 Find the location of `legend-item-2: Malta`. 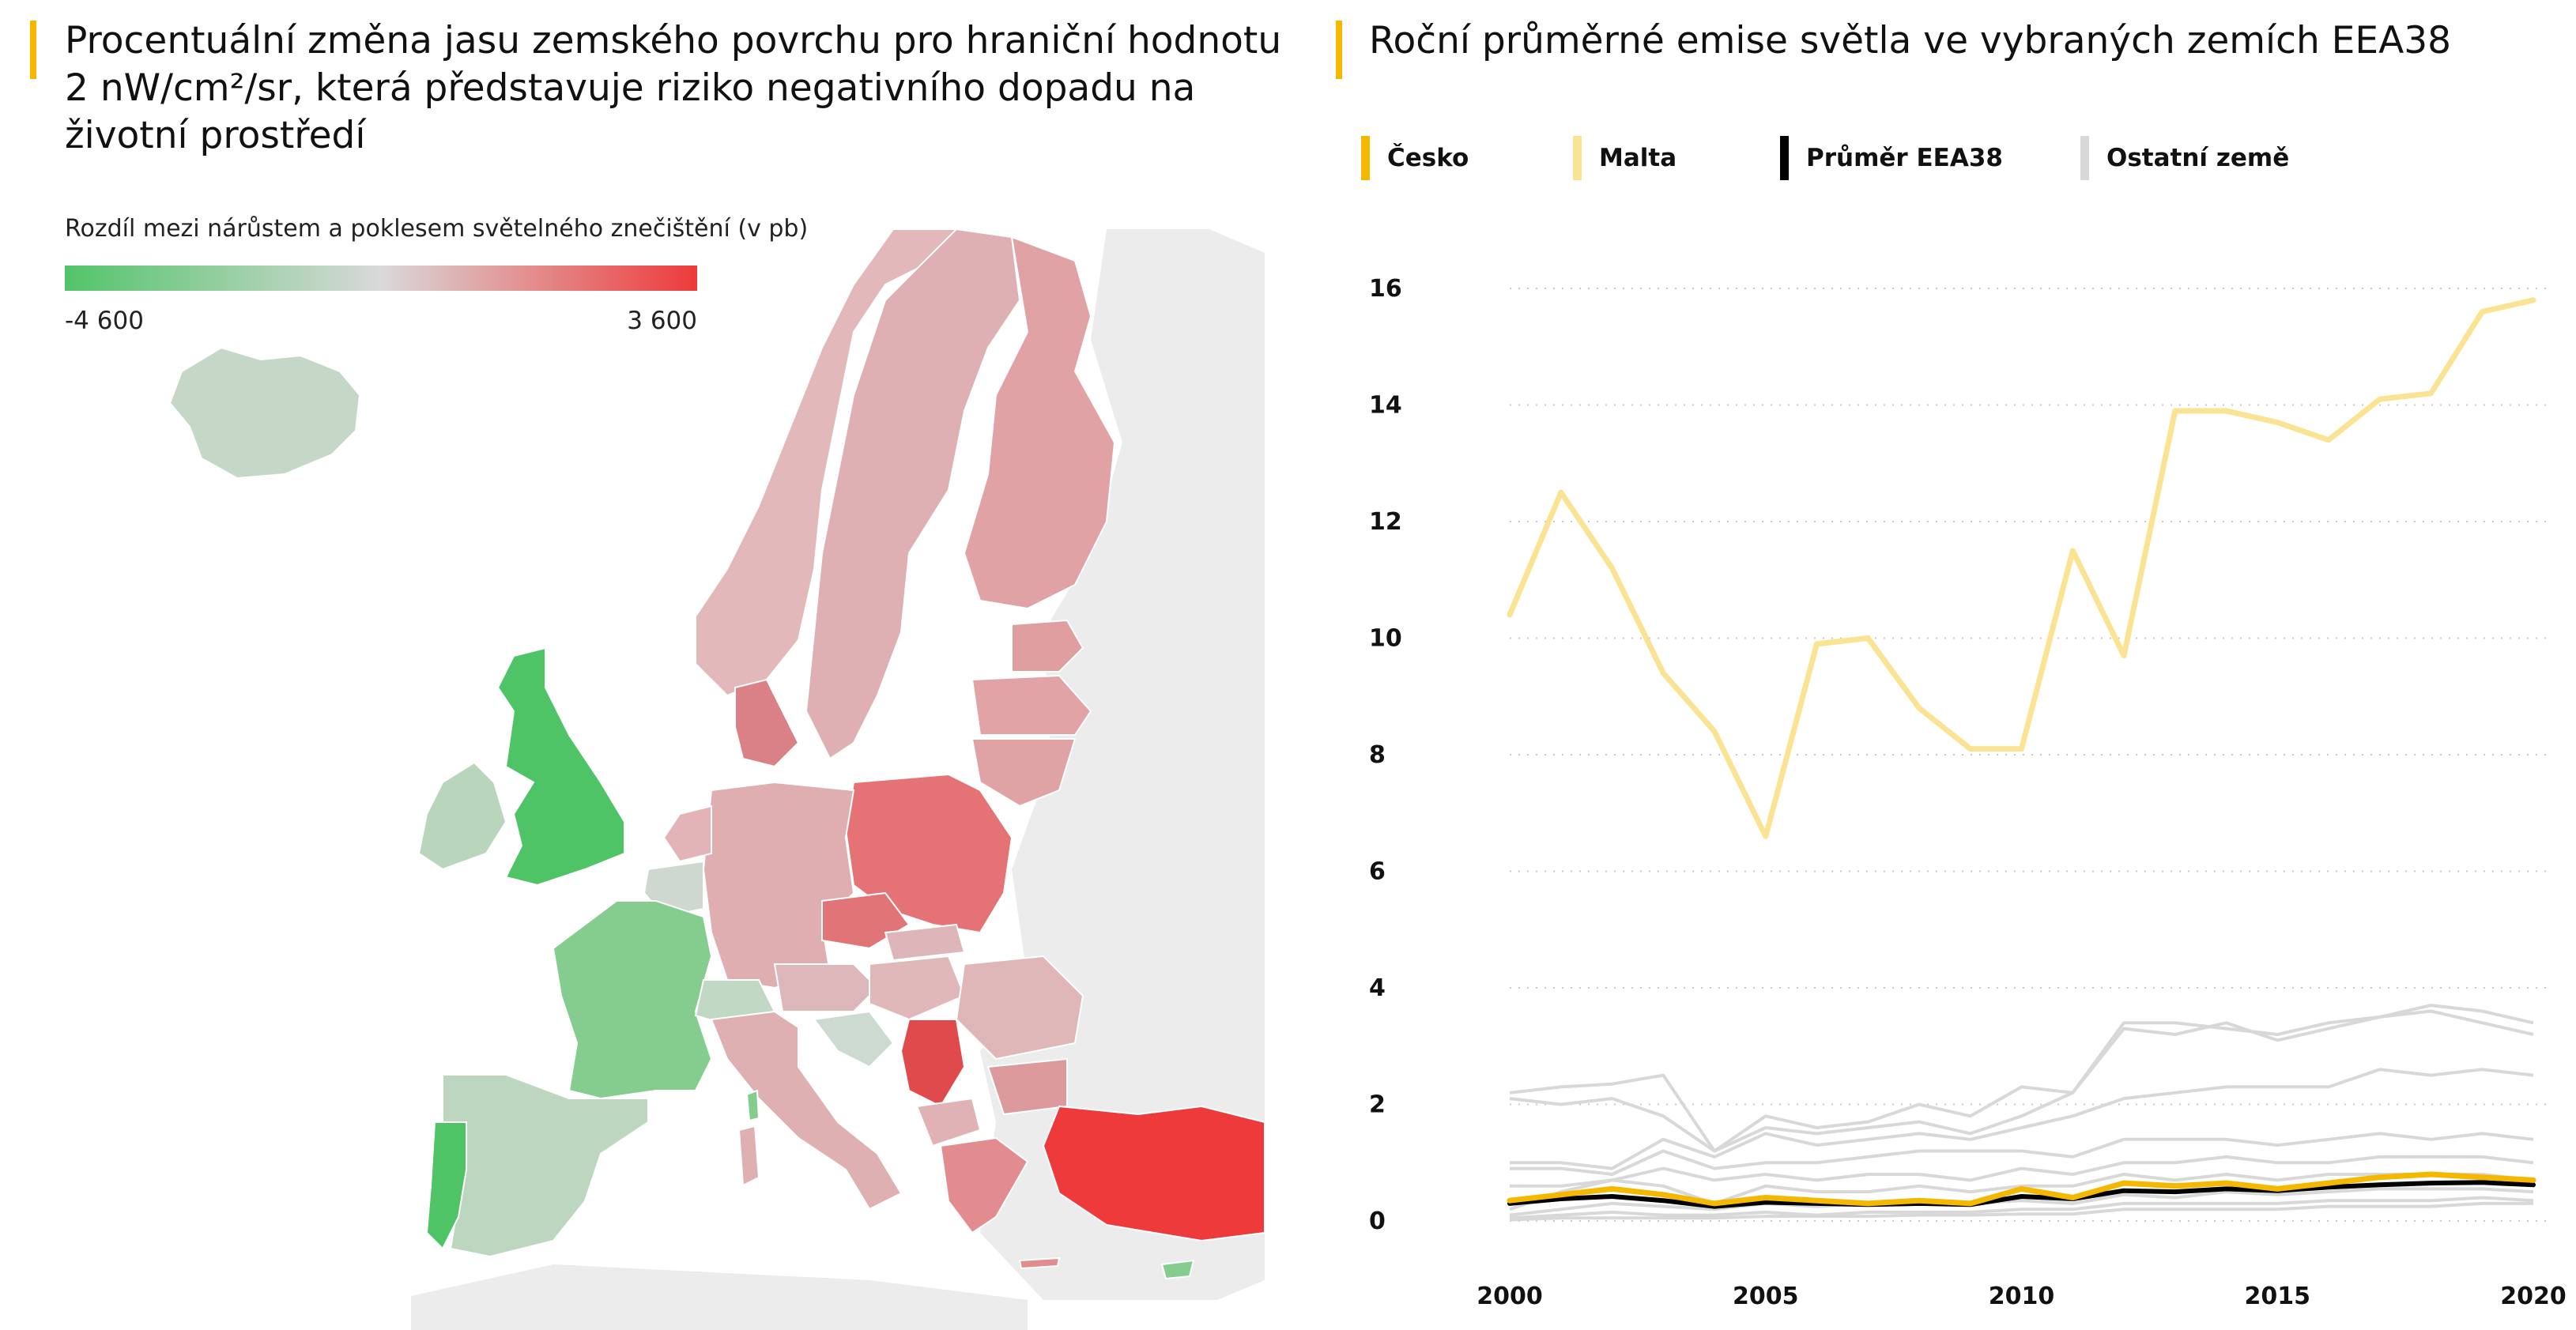

legend-item-2: Malta is located at coordinates (1625, 158).